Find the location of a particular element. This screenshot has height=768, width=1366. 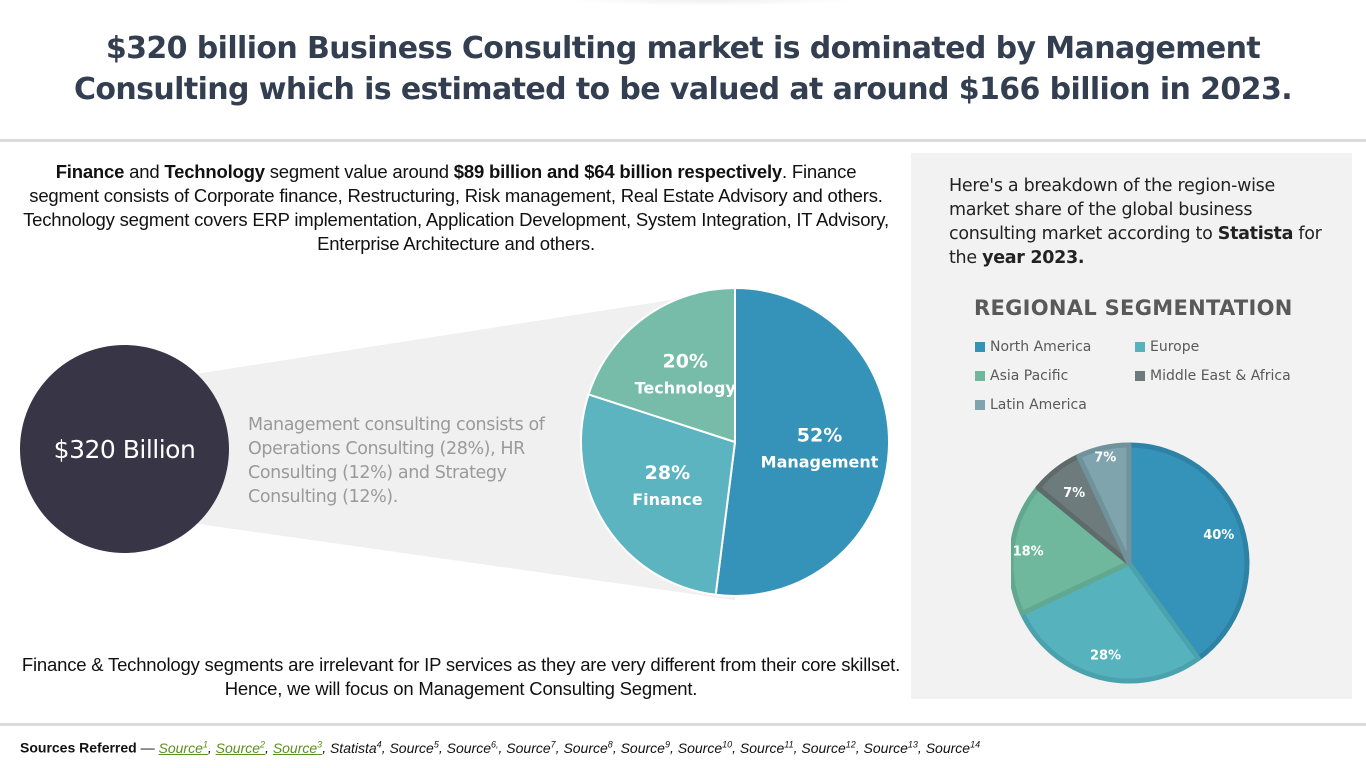

source-number-8: 8 is located at coordinates (610, 744).